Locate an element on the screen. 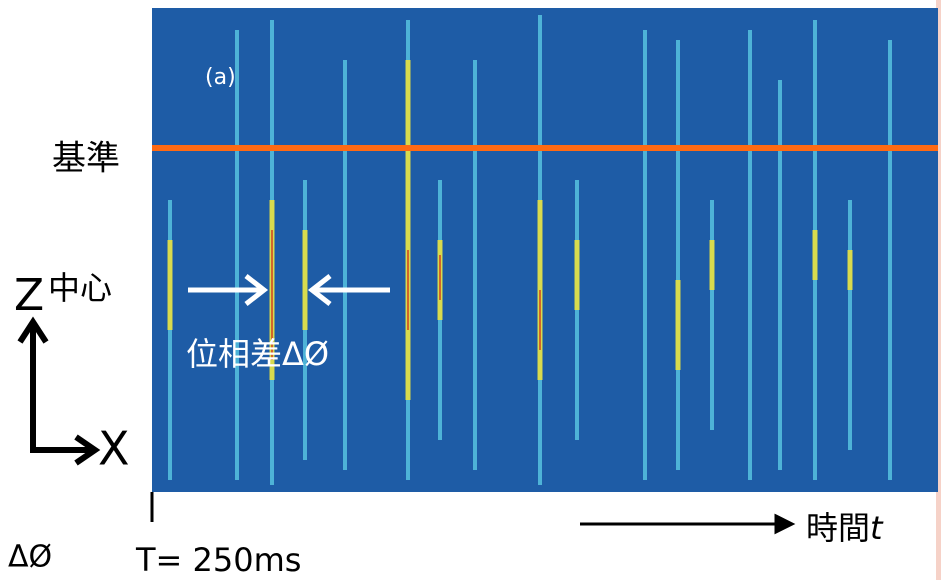  center-label: 中心 is located at coordinates (80, 288).